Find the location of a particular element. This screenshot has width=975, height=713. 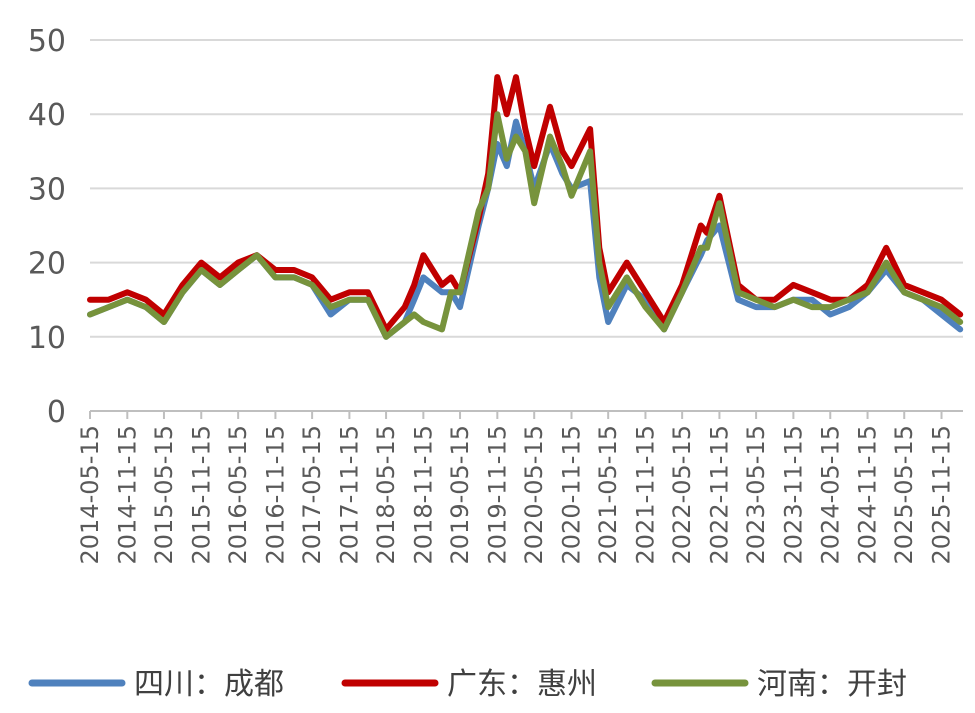

legend: 四川：成都 广东：惠州 河南：开封 is located at coordinates (467, 684).